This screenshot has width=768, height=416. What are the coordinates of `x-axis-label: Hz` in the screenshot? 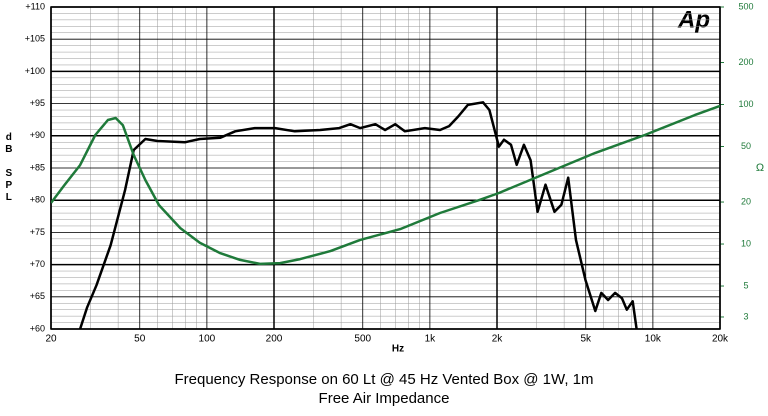 It's located at (398, 349).